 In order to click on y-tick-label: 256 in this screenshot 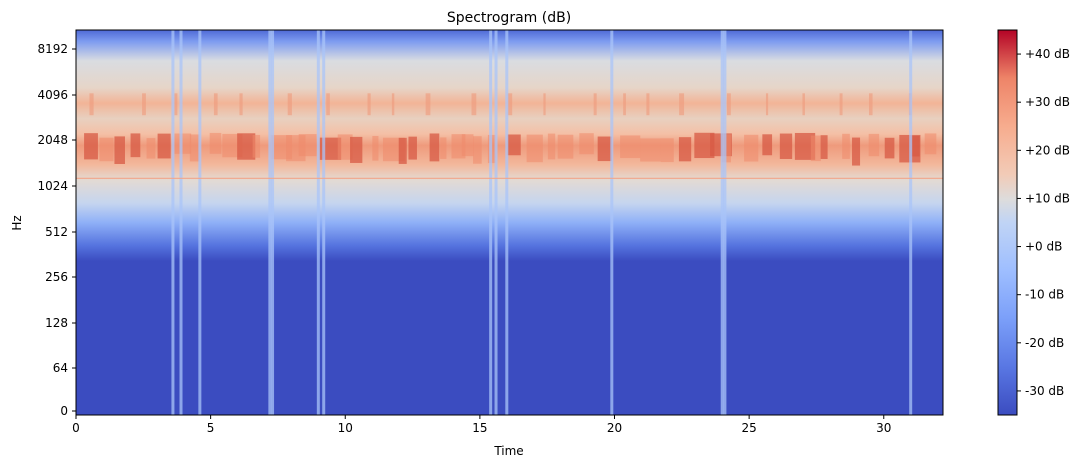, I will do `click(56, 277)`.